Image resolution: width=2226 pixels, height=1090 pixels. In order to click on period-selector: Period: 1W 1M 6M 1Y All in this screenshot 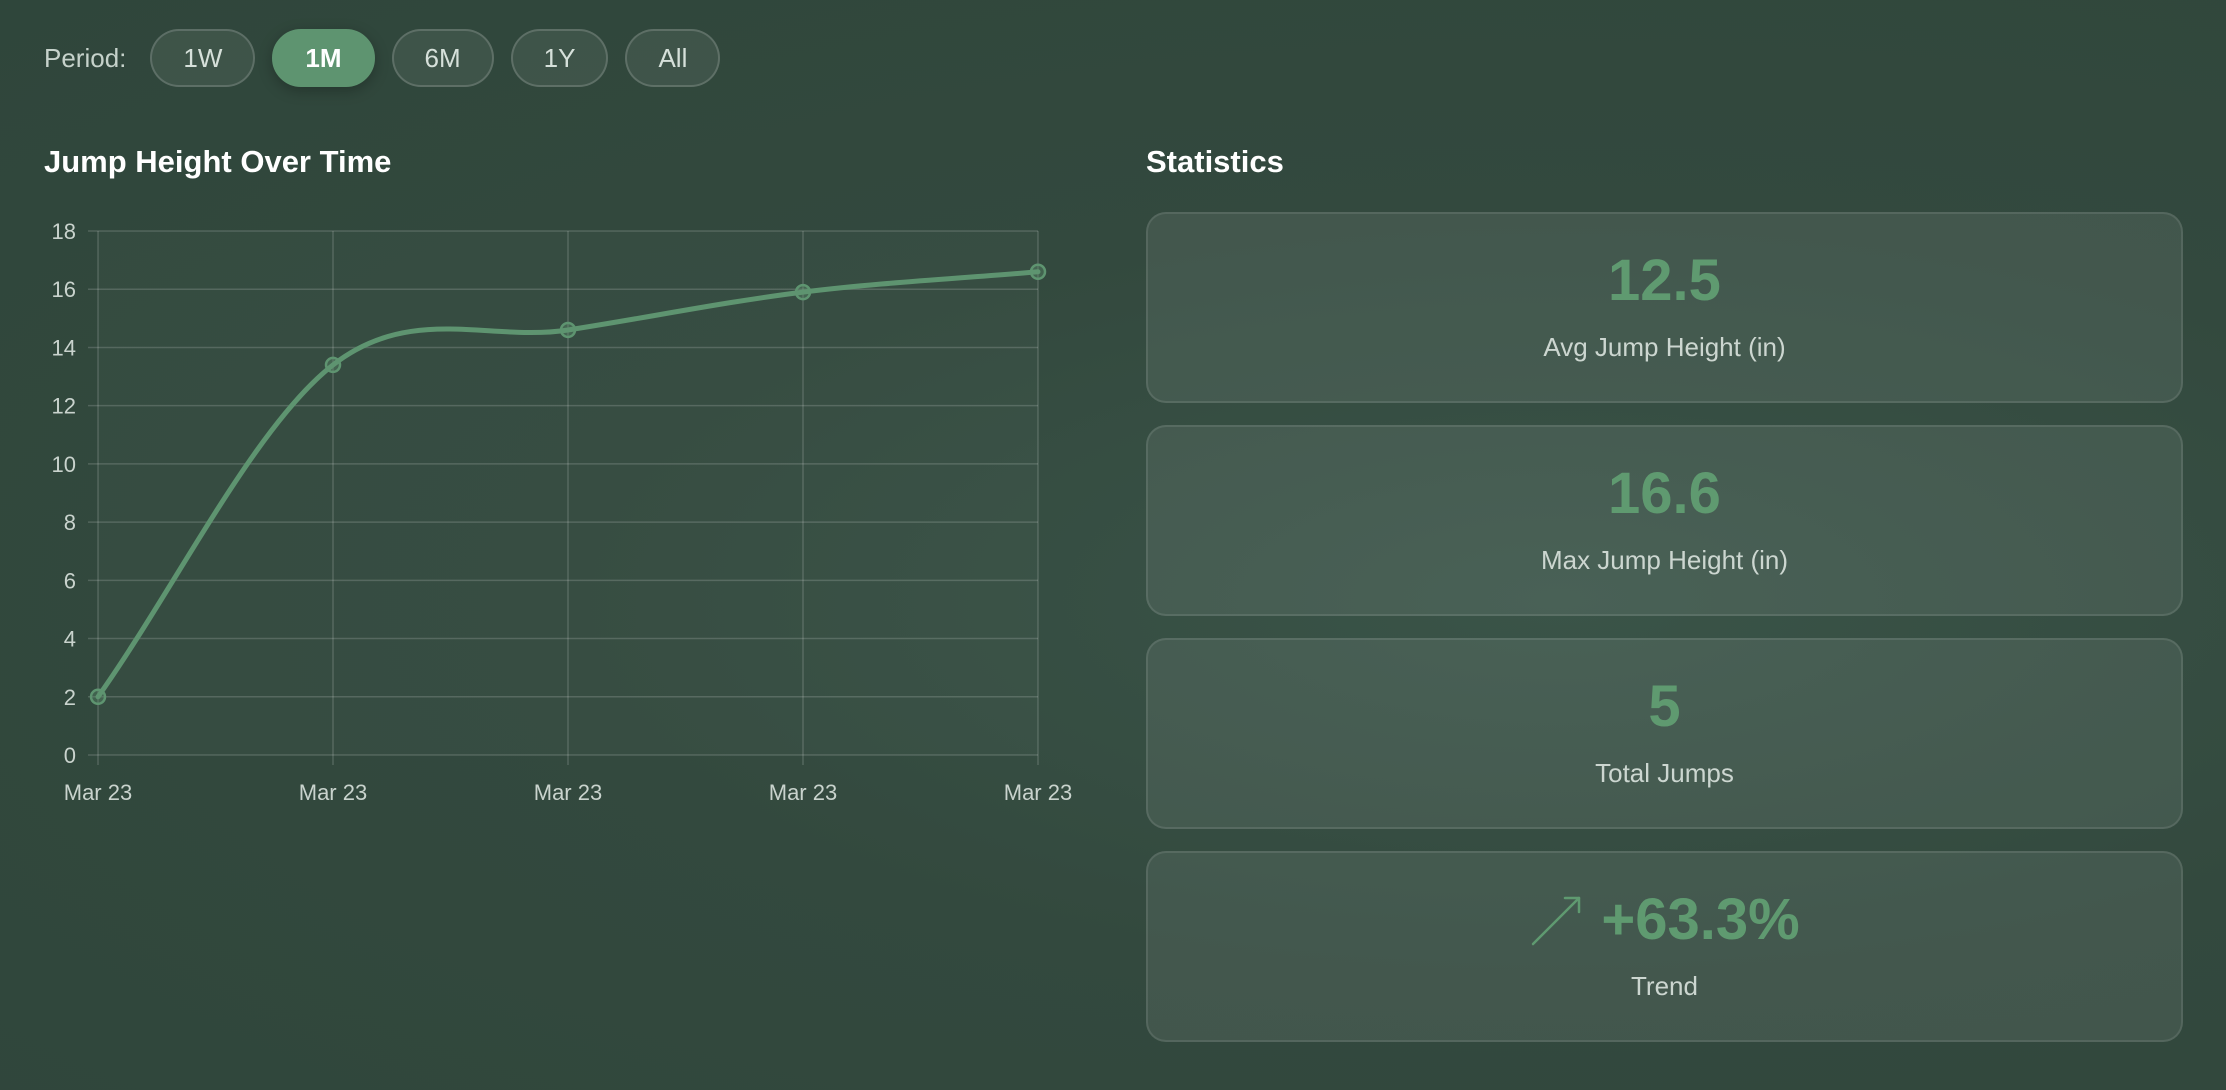, I will do `click(390, 58)`.